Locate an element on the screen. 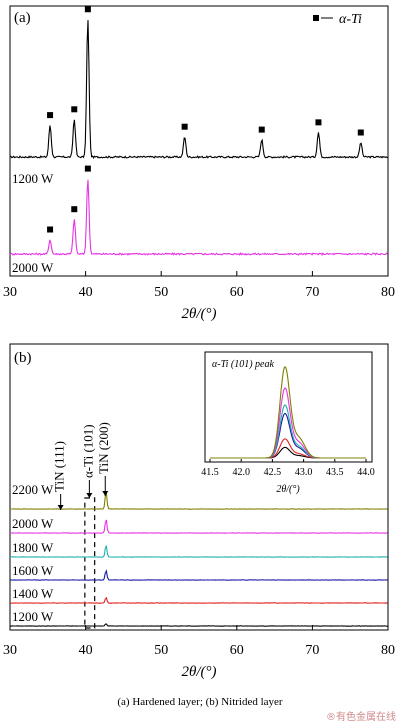  series-label: 2000 W is located at coordinates (33, 523).